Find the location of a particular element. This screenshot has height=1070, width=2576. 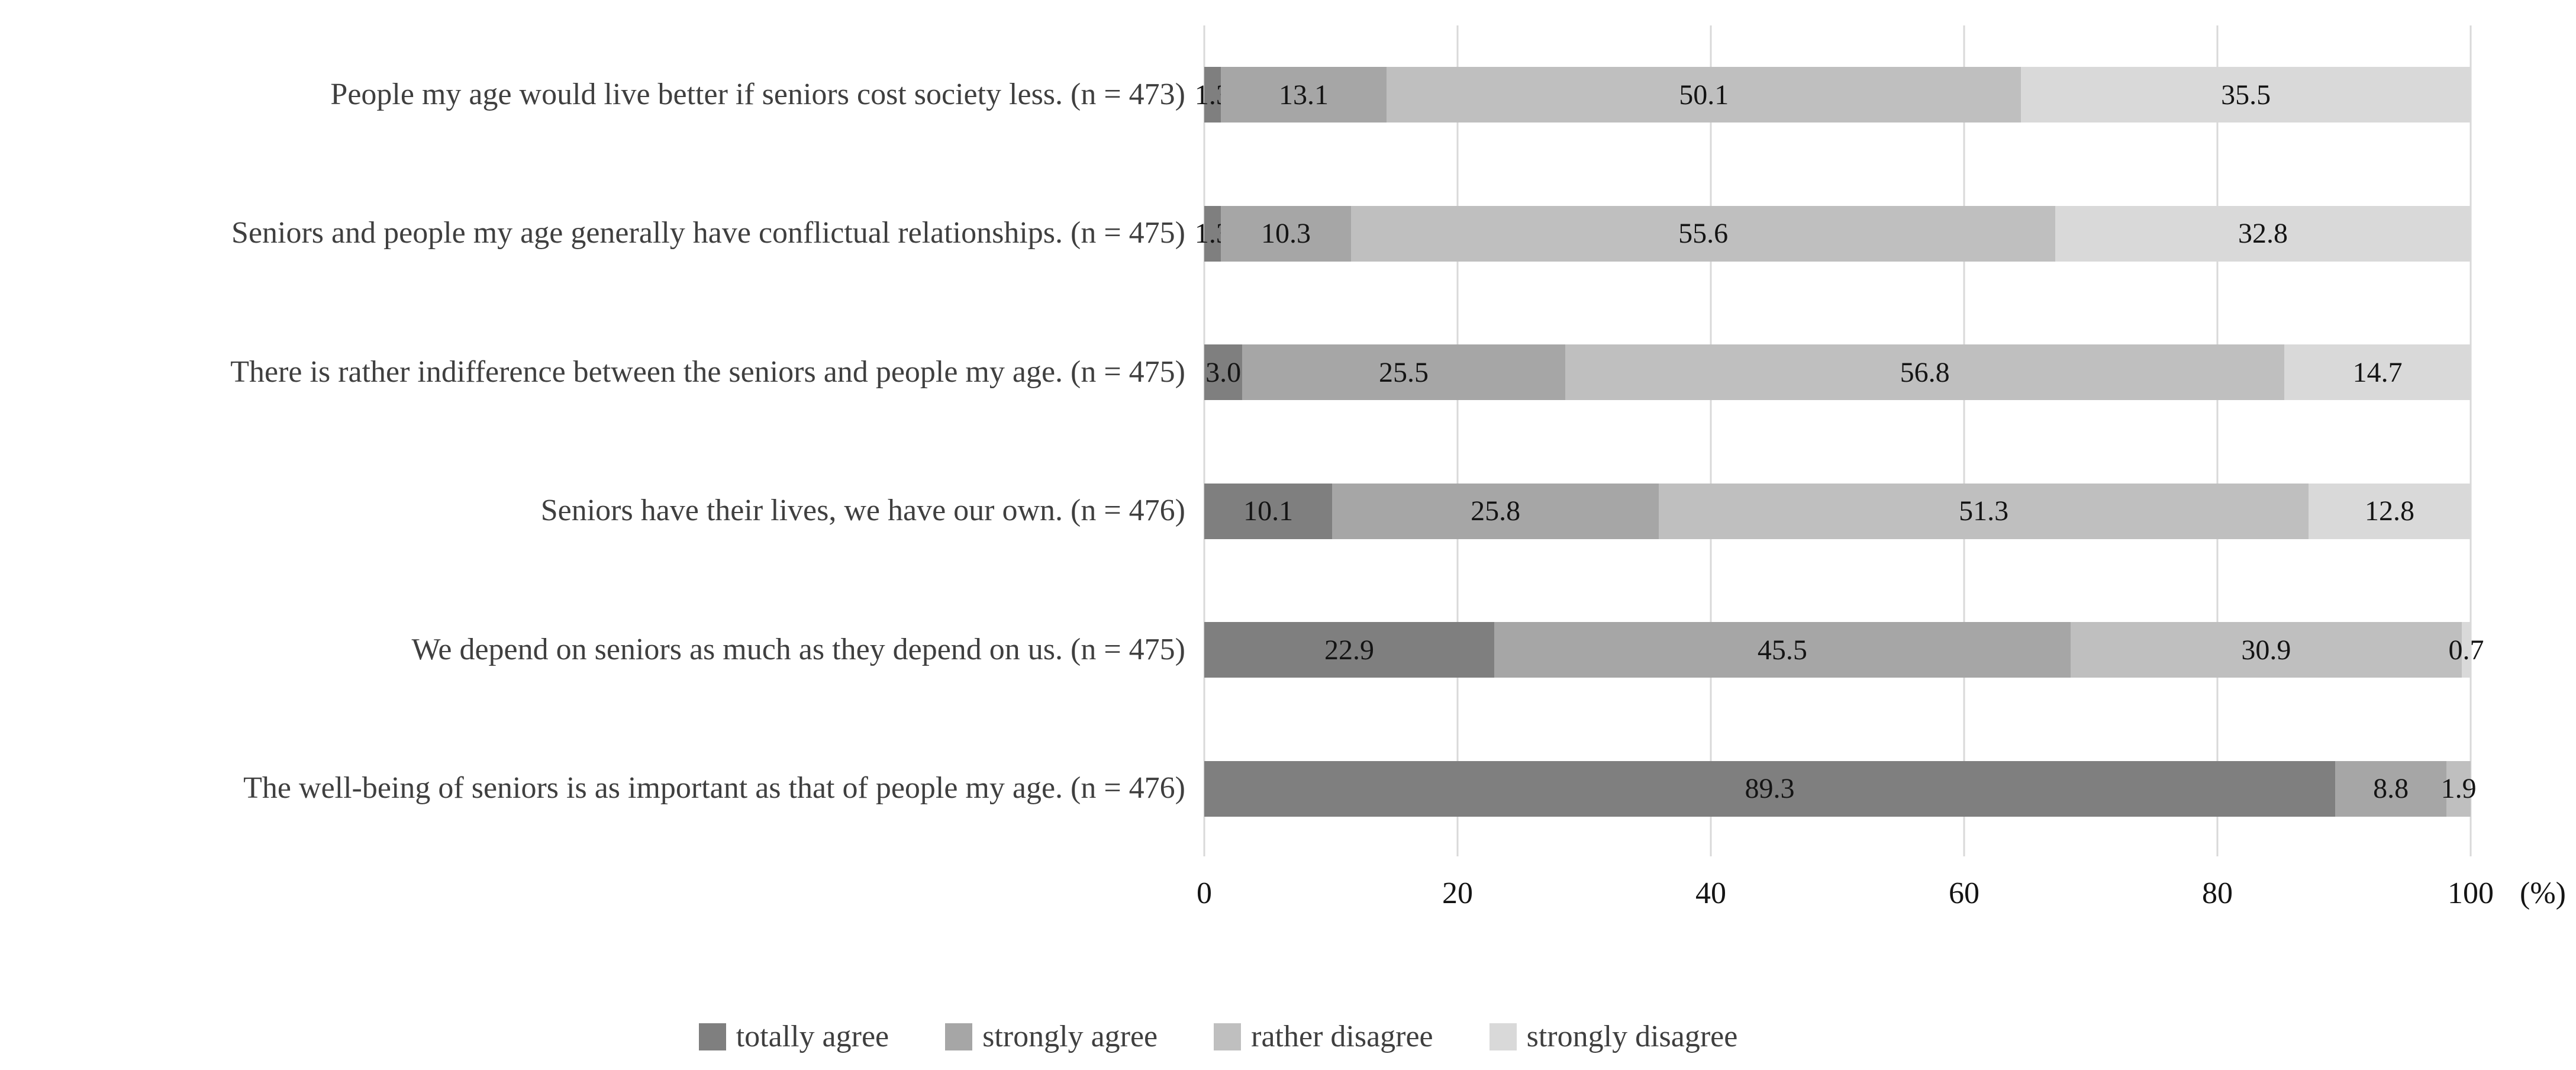

bar-segment-totally-agree: 22.9 is located at coordinates (1349, 650).